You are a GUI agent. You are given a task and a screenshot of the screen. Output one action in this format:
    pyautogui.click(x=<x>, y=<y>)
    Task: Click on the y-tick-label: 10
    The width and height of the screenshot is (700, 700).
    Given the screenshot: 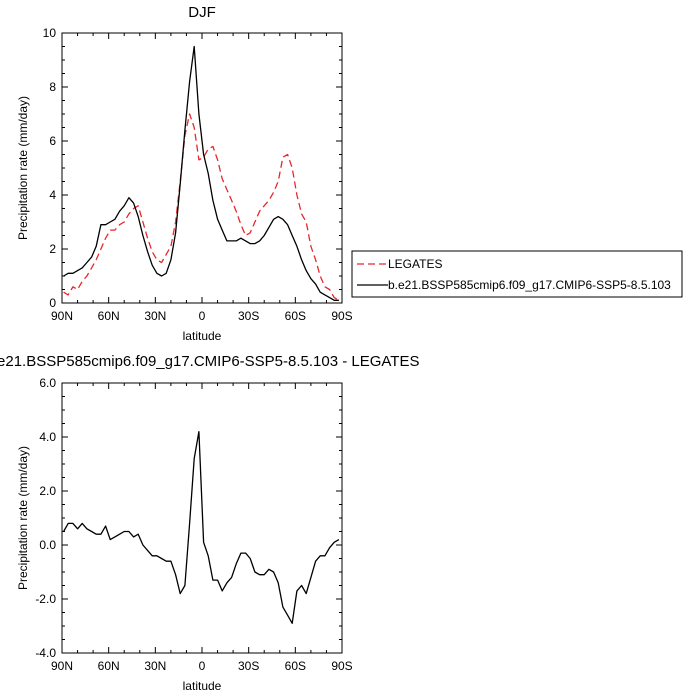 What is the action you would take?
    pyautogui.click(x=50, y=33)
    